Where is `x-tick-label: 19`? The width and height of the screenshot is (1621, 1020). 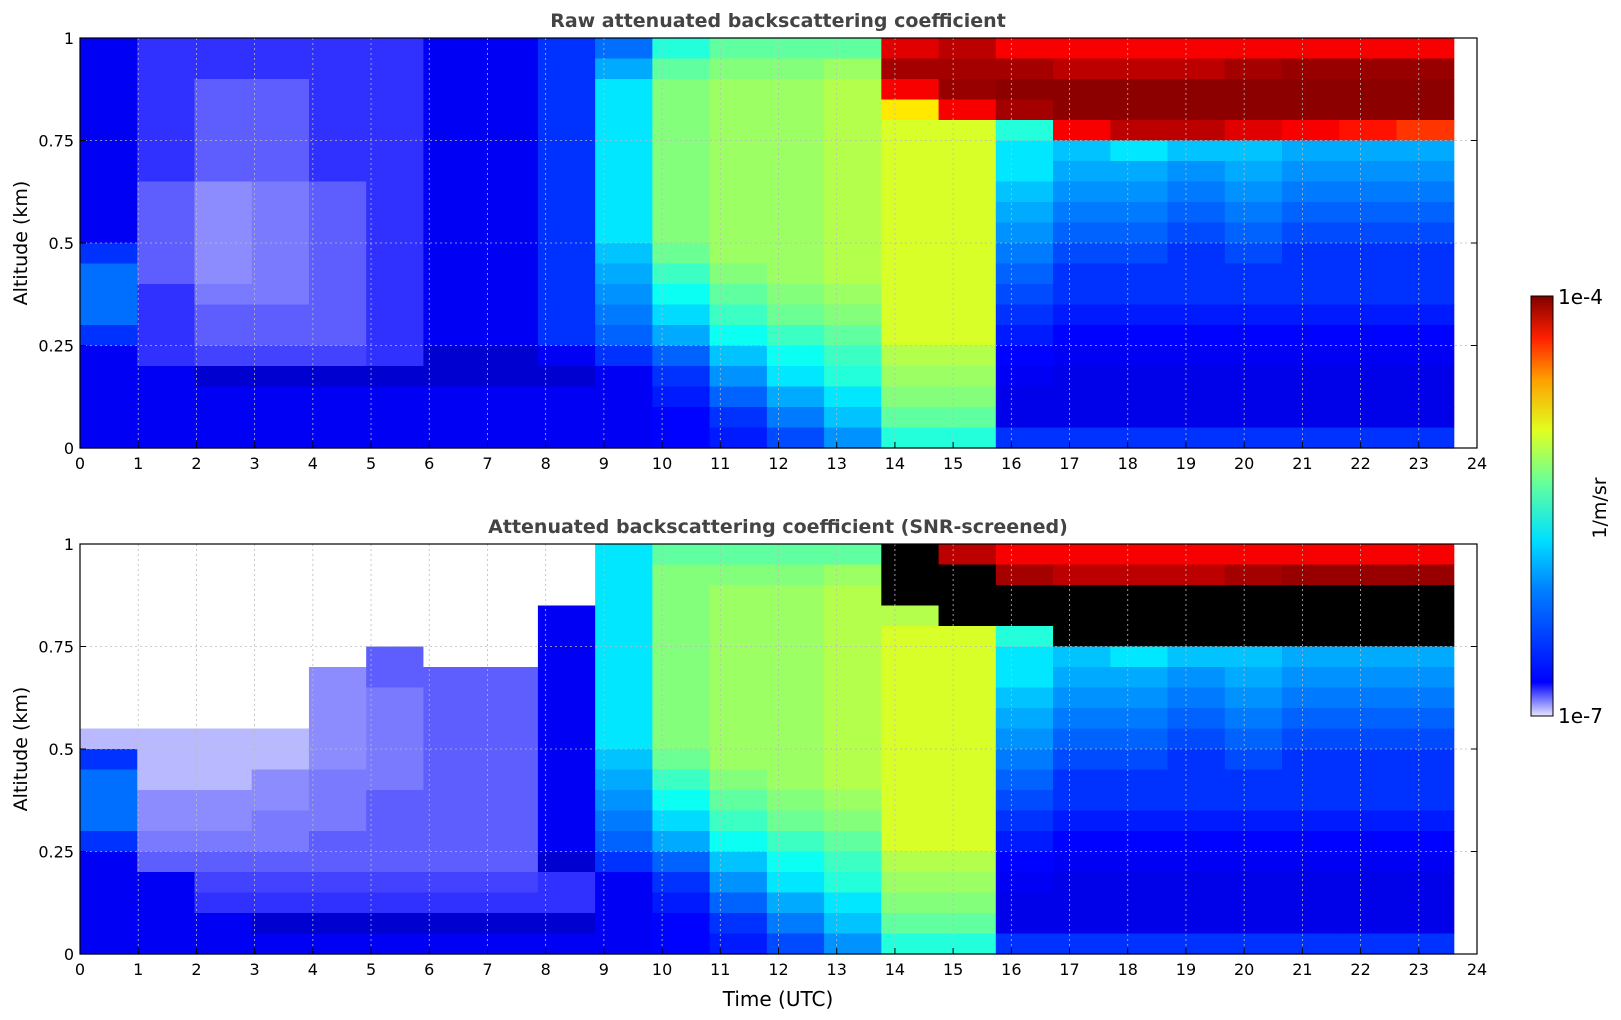
x-tick-label: 19 is located at coordinates (1186, 463).